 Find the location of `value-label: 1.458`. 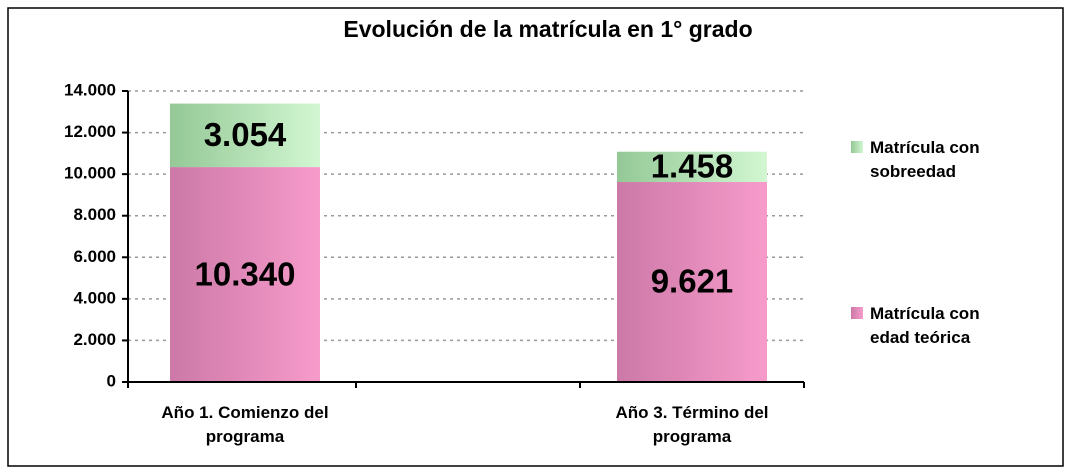

value-label: 1.458 is located at coordinates (692, 166).